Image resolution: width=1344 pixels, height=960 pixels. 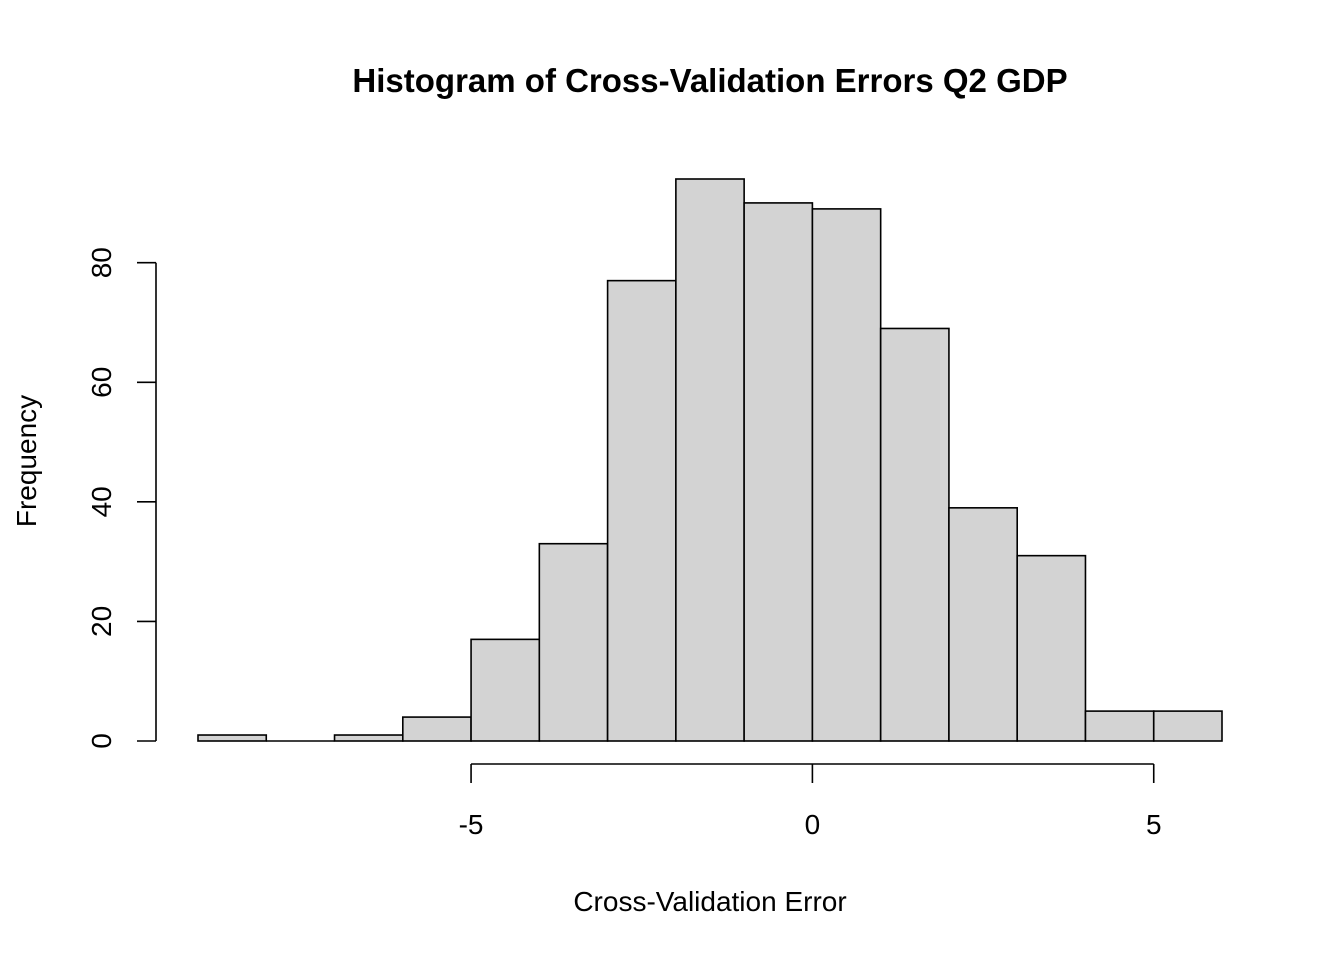 What do you see at coordinates (101, 262) in the screenshot?
I see `y-tick-label: 80` at bounding box center [101, 262].